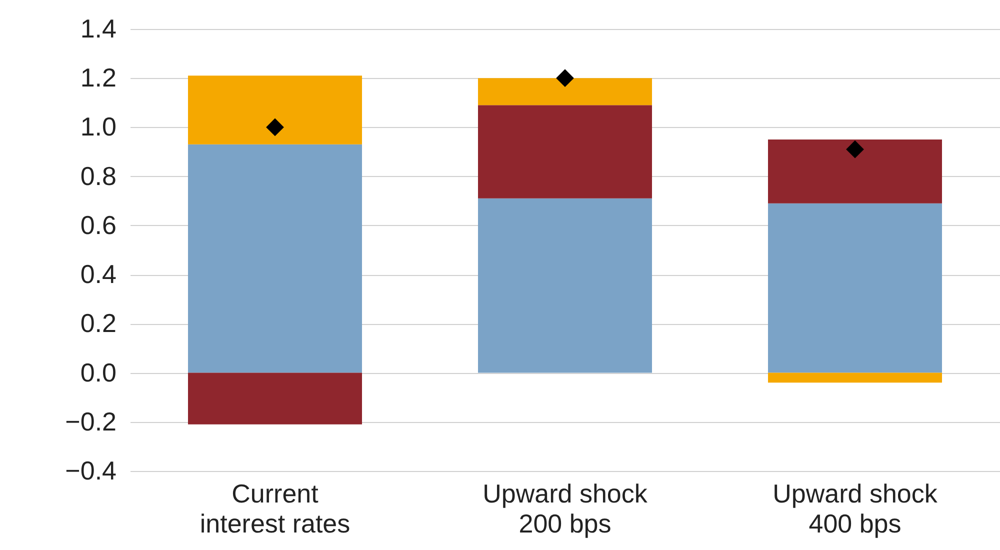  I want to click on y-tick-label: −0.2, so click(90, 421).